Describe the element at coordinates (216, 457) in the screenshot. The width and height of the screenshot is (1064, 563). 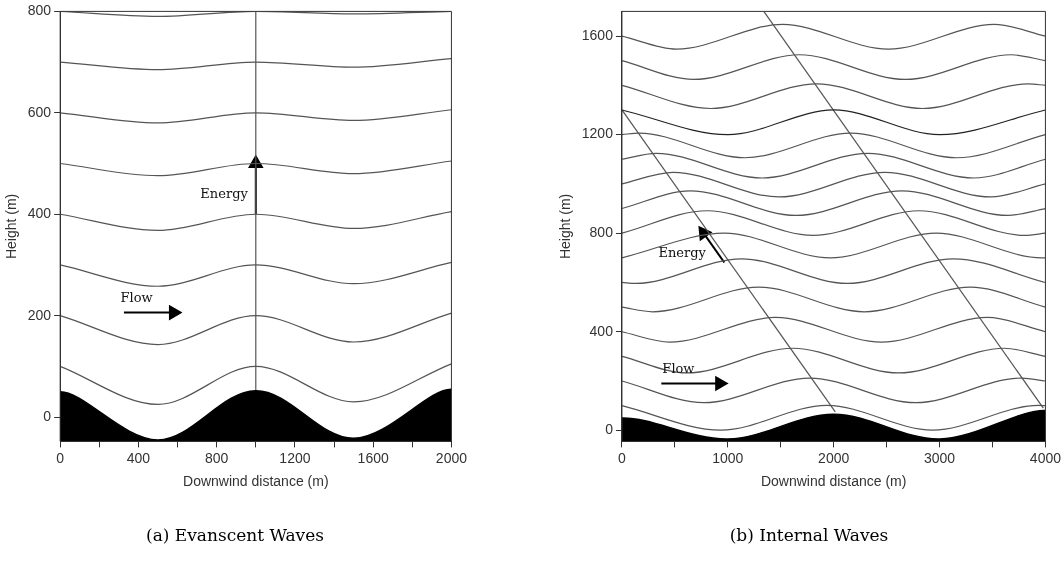
I see `x-tick-label: 800` at that location.